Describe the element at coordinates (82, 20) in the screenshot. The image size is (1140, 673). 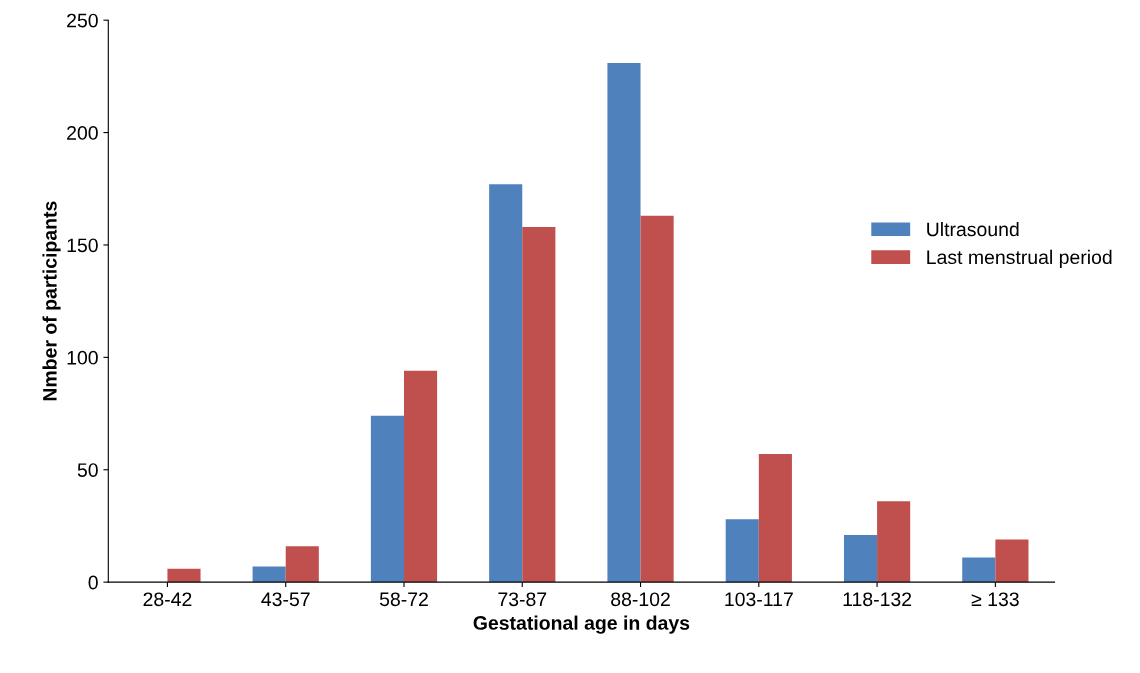
I see `y-tick-label: 250` at that location.